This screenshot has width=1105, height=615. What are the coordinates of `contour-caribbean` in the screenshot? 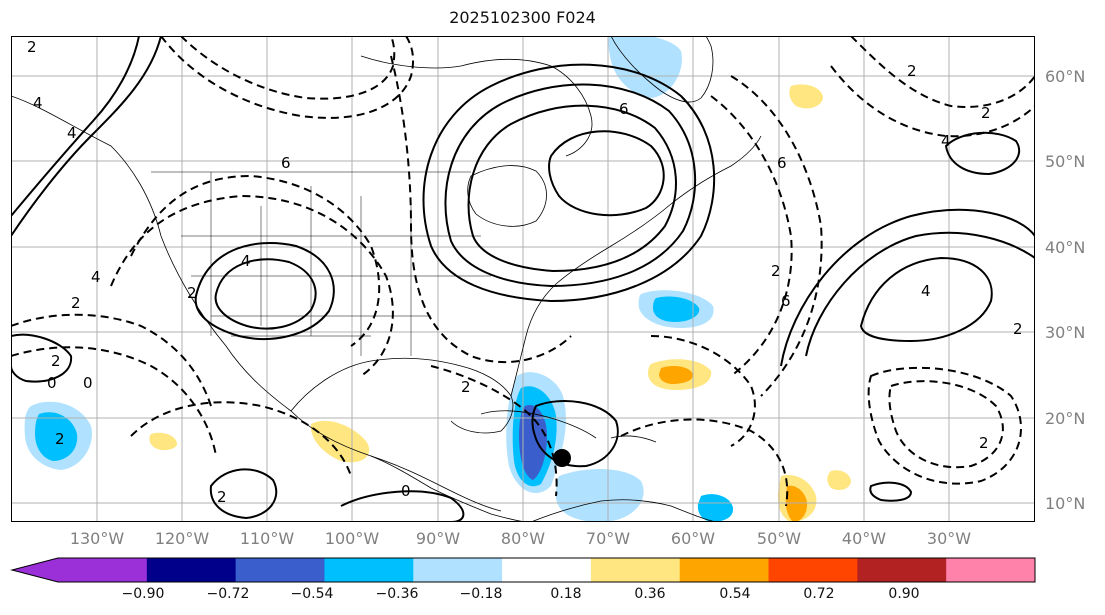 It's located at (575, 434).